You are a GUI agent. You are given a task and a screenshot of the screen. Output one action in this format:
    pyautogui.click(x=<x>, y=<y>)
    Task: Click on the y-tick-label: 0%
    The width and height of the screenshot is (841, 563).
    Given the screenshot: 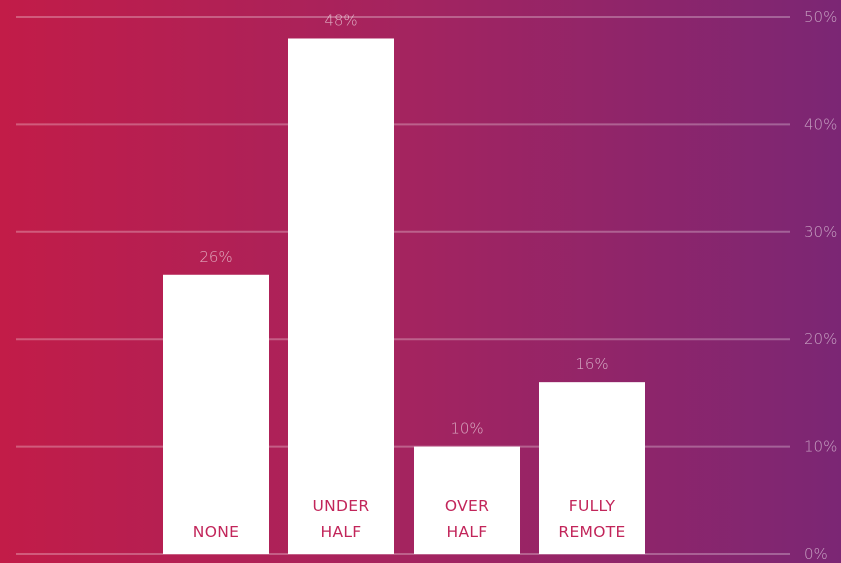 What is the action you would take?
    pyautogui.click(x=816, y=554)
    